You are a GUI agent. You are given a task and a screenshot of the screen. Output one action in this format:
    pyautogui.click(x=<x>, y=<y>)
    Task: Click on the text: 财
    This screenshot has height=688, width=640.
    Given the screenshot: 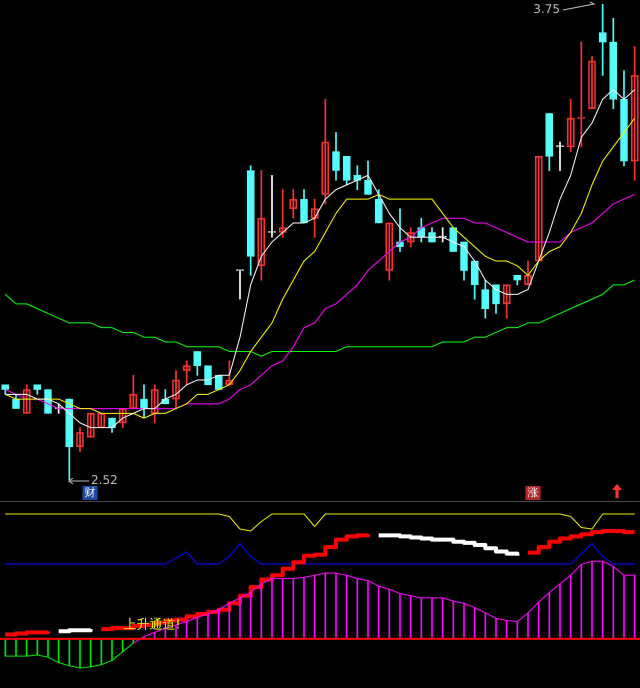 What is the action you would take?
    pyautogui.click(x=90, y=492)
    